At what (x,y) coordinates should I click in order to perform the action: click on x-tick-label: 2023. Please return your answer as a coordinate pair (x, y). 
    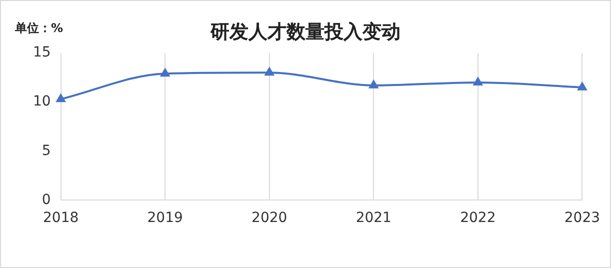
    Looking at the image, I should click on (582, 218).